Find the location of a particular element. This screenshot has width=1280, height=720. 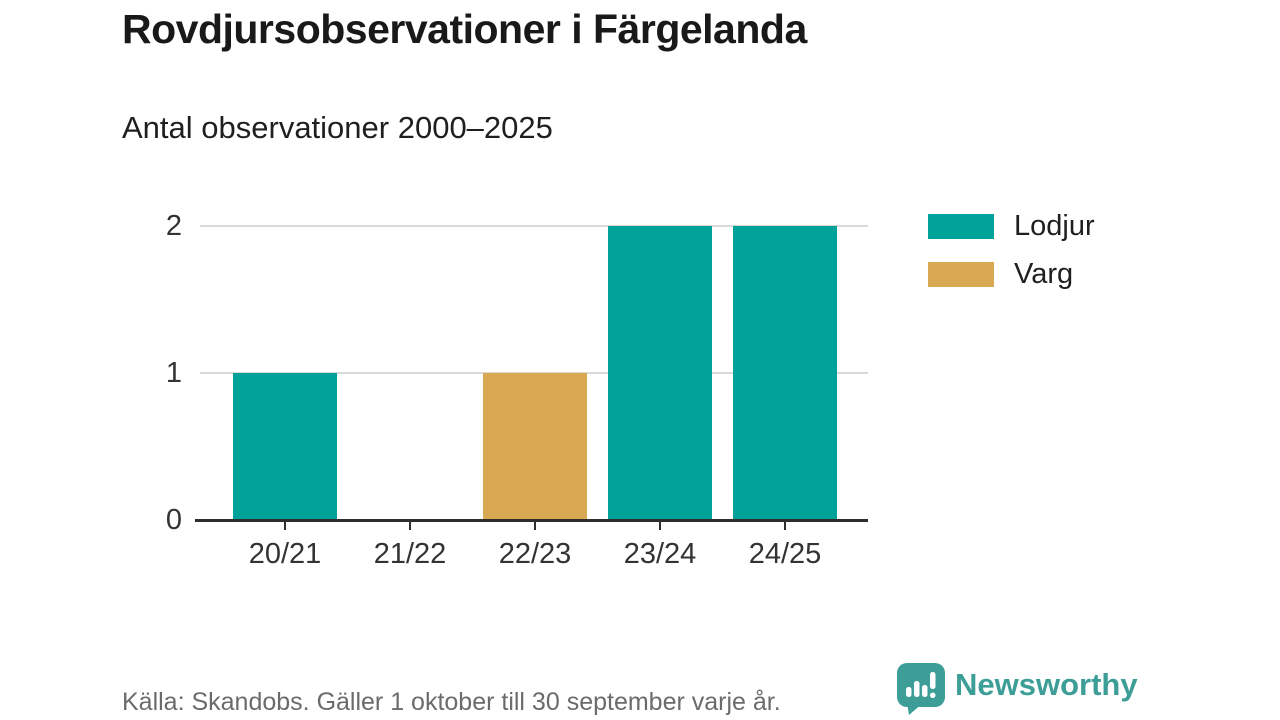

x-axis-label-20-21: 20/21 is located at coordinates (285, 554).